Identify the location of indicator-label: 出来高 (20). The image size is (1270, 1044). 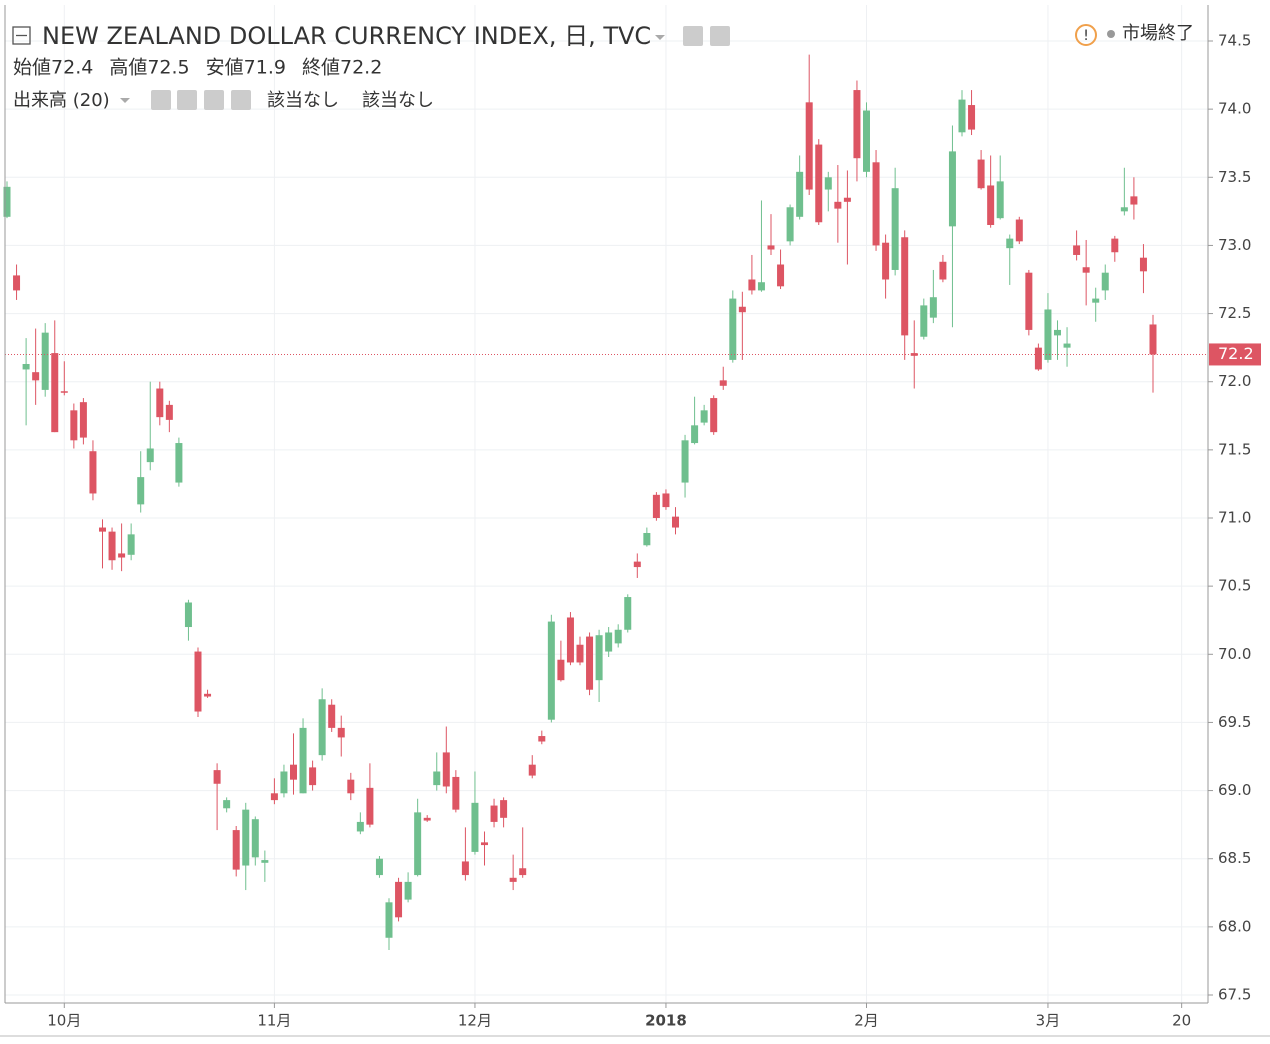
(61, 100).